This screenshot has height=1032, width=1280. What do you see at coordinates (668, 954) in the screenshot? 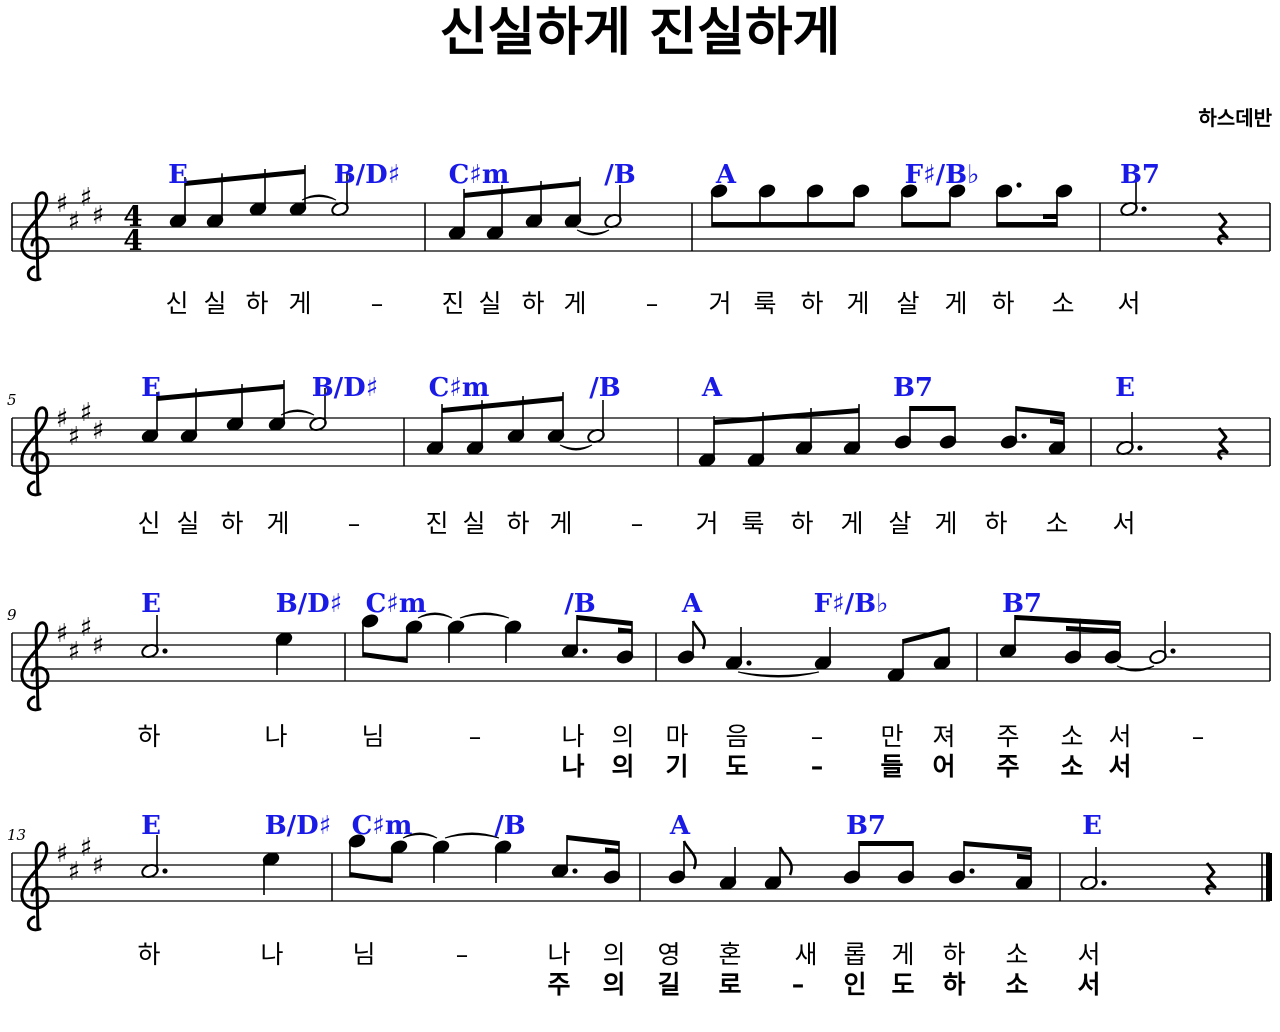
I see `lyric-syllable: 영` at bounding box center [668, 954].